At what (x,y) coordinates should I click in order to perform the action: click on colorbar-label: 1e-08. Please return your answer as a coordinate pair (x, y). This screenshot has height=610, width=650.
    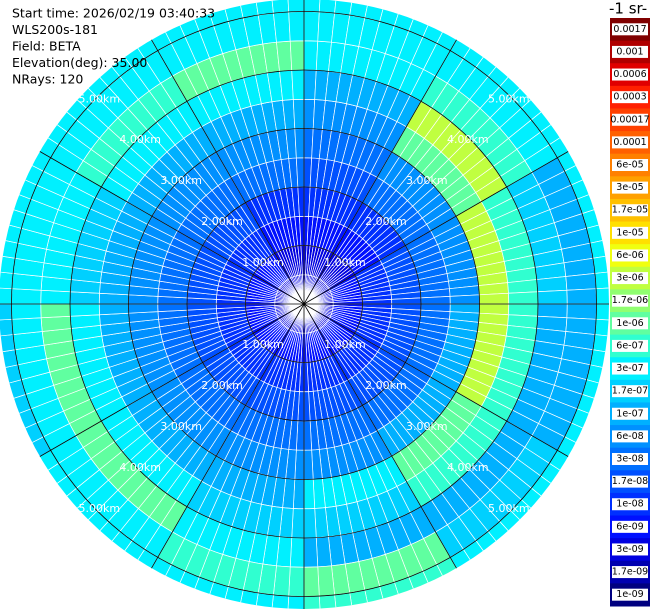
    Looking at the image, I should click on (629, 504).